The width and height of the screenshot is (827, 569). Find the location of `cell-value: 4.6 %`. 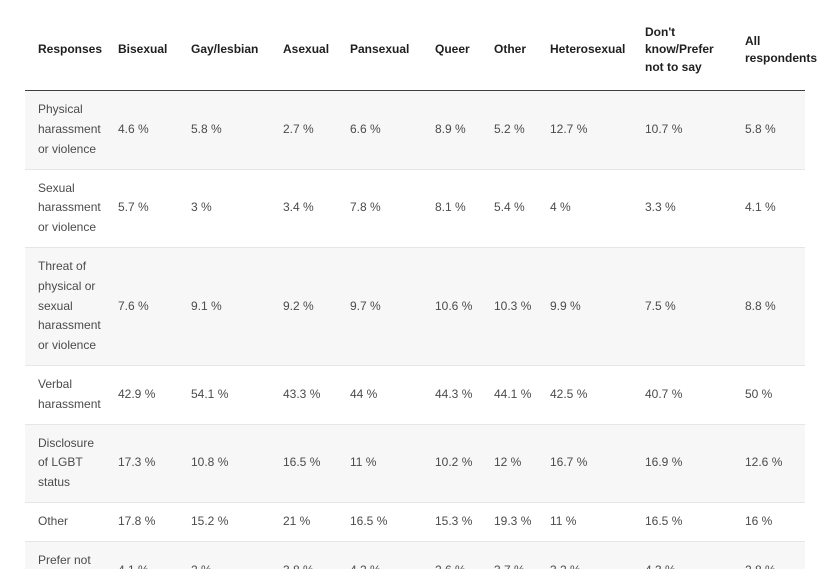

cell-value: 4.6 % is located at coordinates (133, 128).